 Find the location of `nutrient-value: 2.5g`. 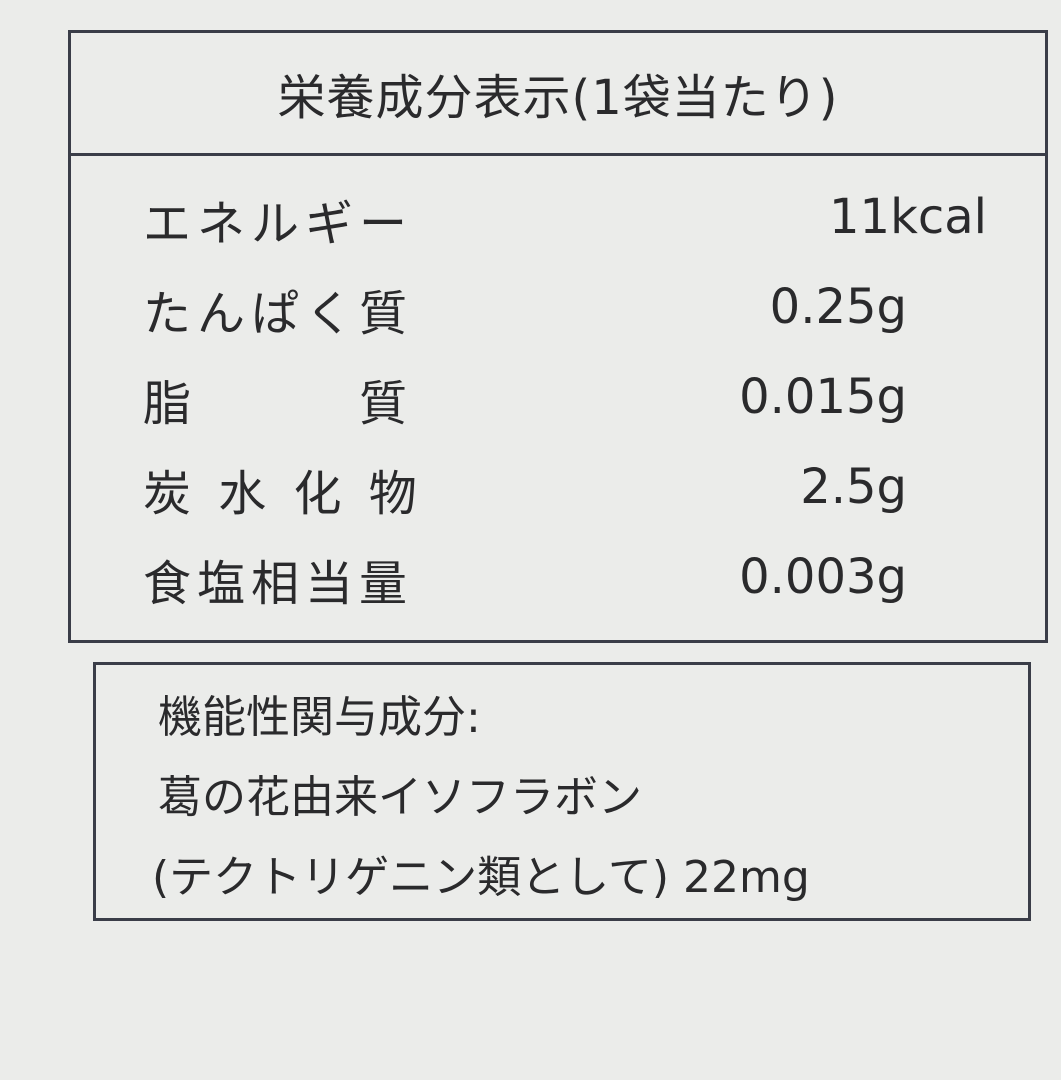

nutrient-value: 2.5g is located at coordinates (853, 487).